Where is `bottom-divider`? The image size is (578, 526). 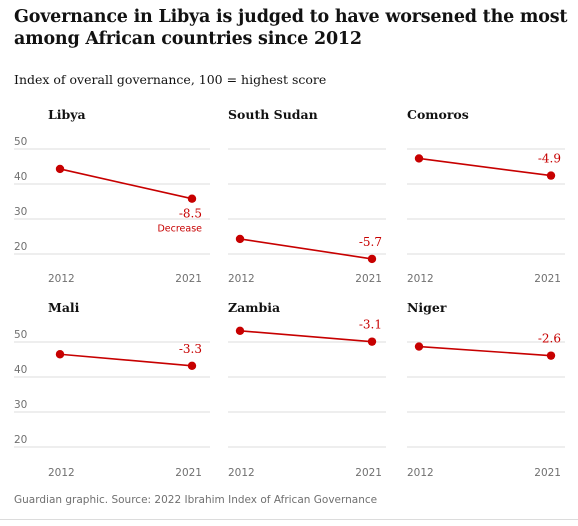 bottom-divider is located at coordinates (289, 519).